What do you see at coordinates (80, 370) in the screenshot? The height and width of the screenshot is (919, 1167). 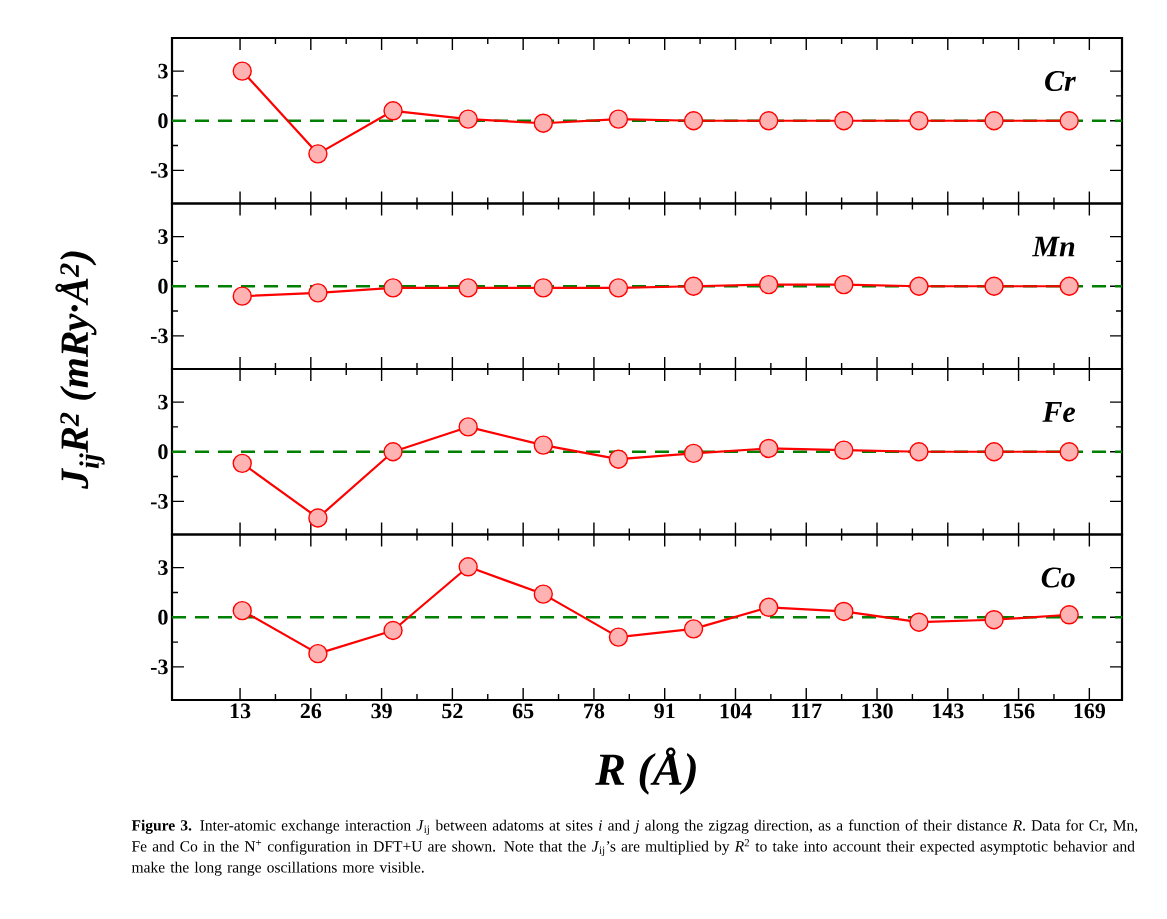 I see `y-axis-title: J$_{ij}$R$^{2}$ (mRy·Å$^{2}$)` at bounding box center [80, 370].